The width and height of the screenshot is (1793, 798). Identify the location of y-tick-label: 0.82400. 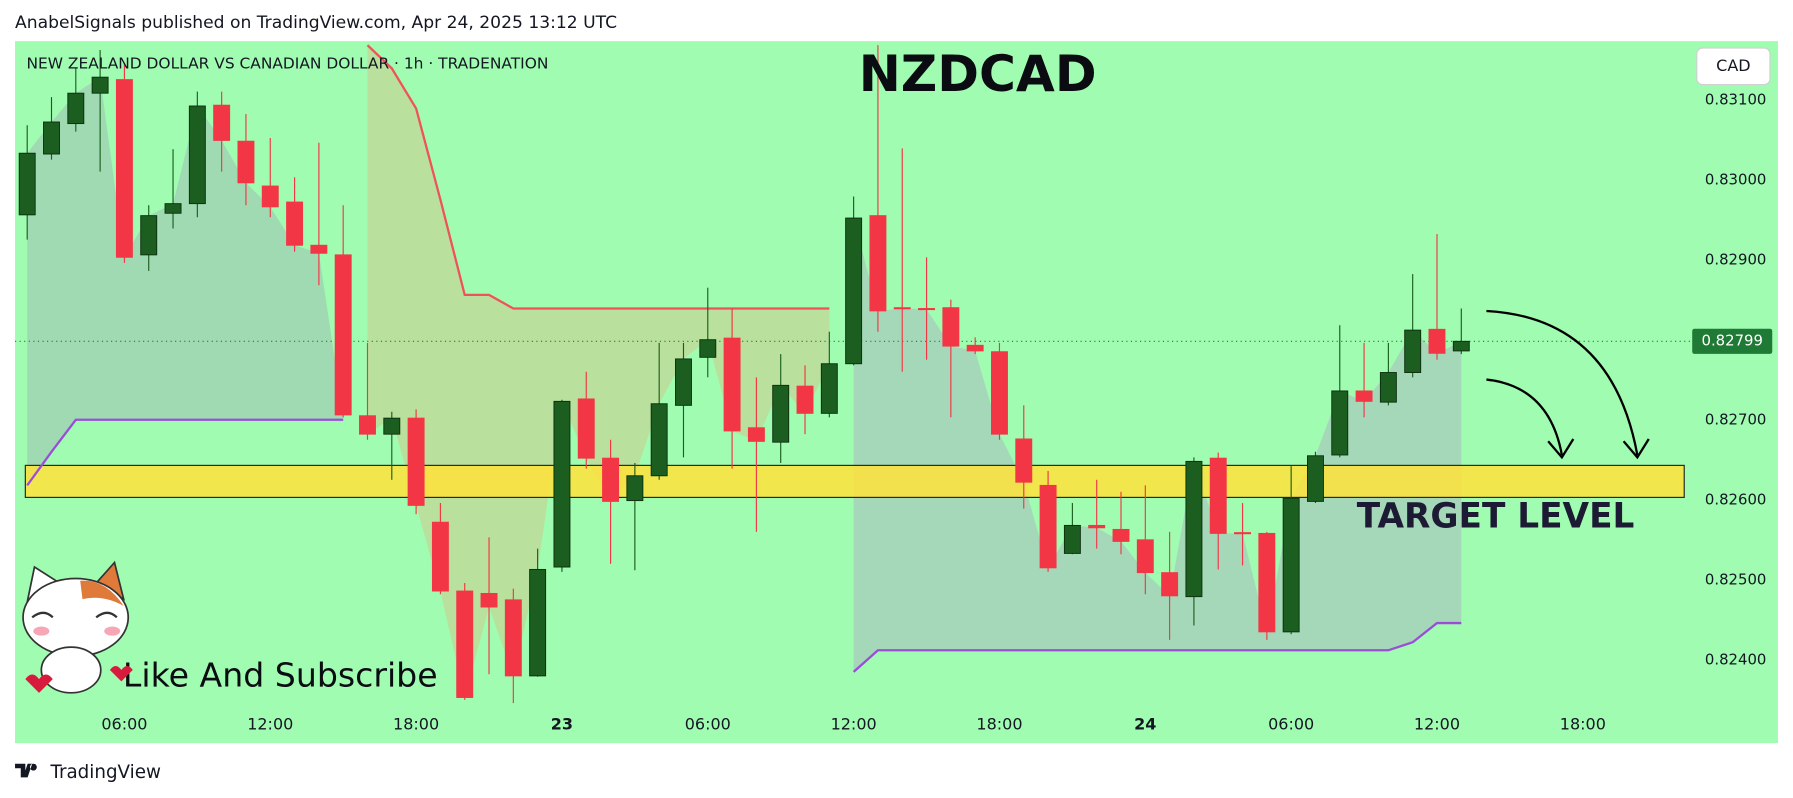
(1735, 660).